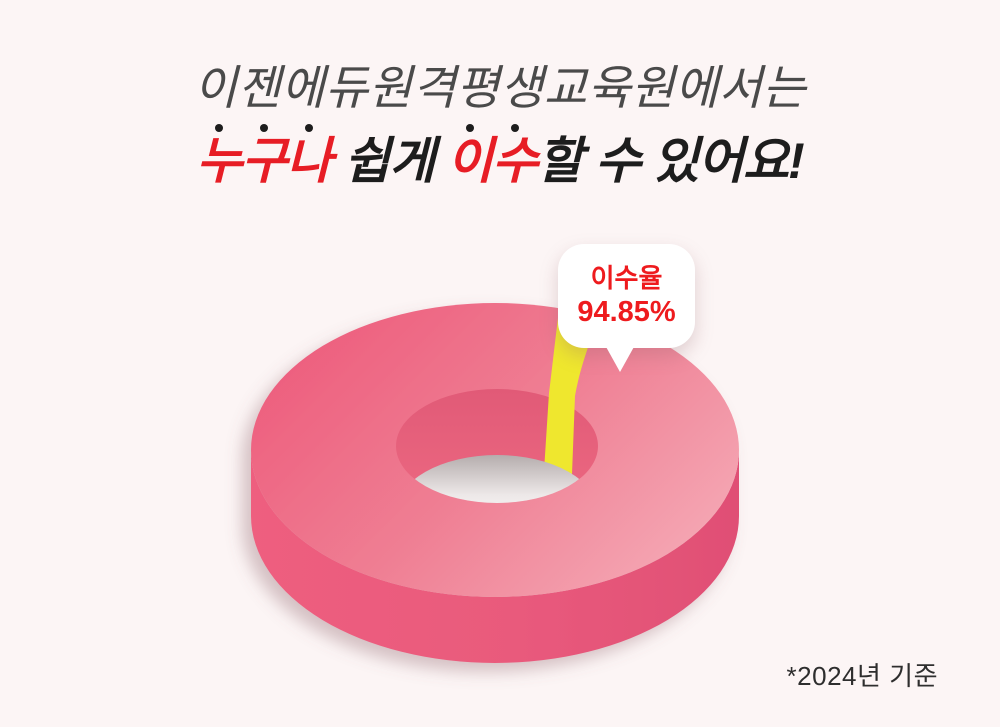 This screenshot has height=727, width=1000. I want to click on callout-label: 이수율, so click(626, 277).